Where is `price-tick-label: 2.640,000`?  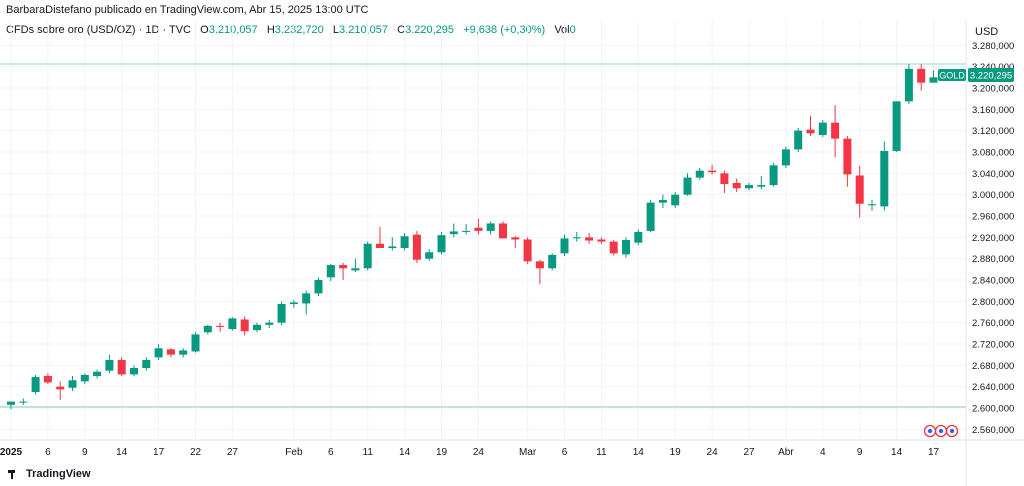 price-tick-label: 2.640,000 is located at coordinates (993, 387).